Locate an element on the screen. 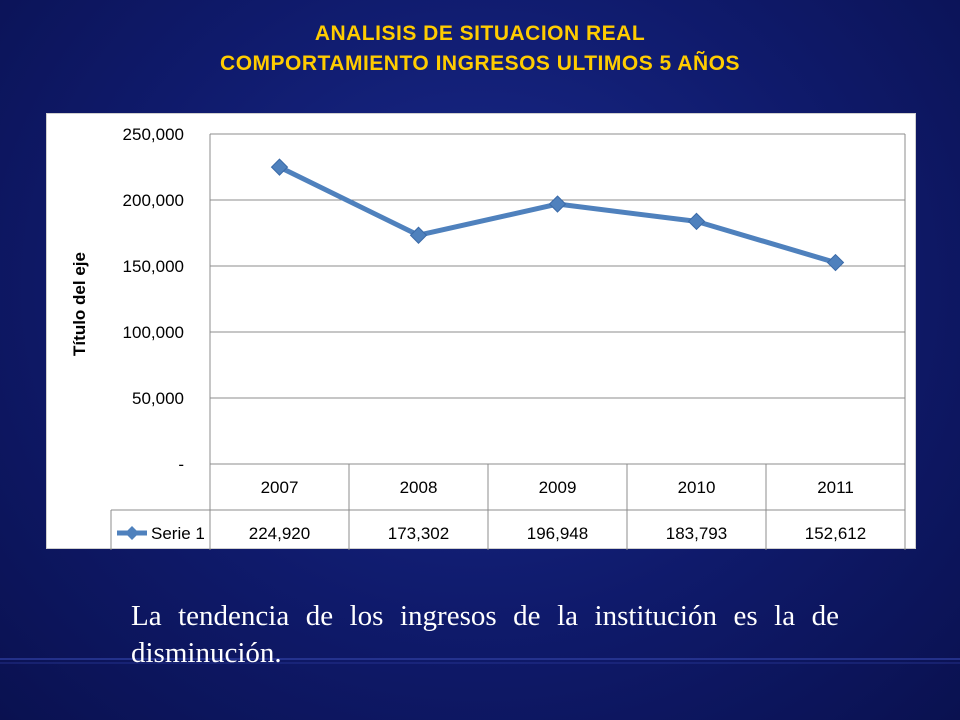  y-tick-label: 150,000 is located at coordinates (153, 266).